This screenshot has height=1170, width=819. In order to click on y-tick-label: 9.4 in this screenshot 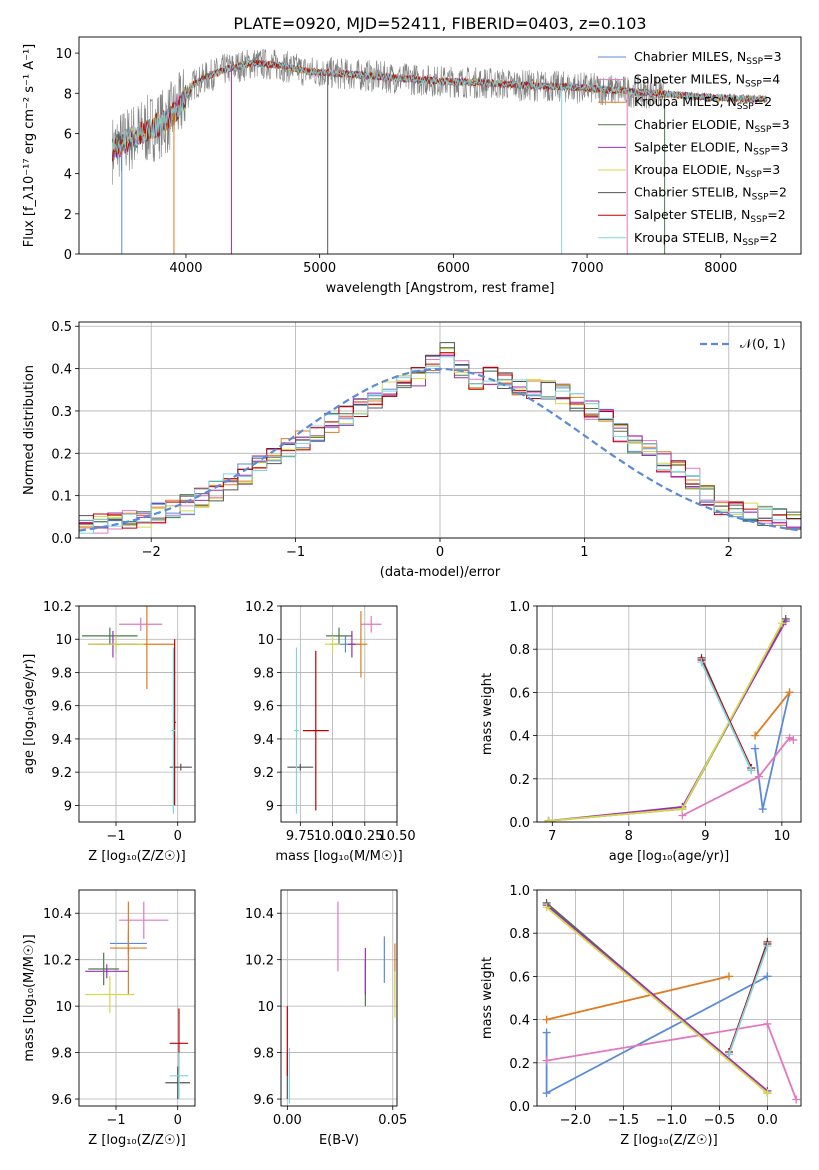, I will do `click(263, 740)`.